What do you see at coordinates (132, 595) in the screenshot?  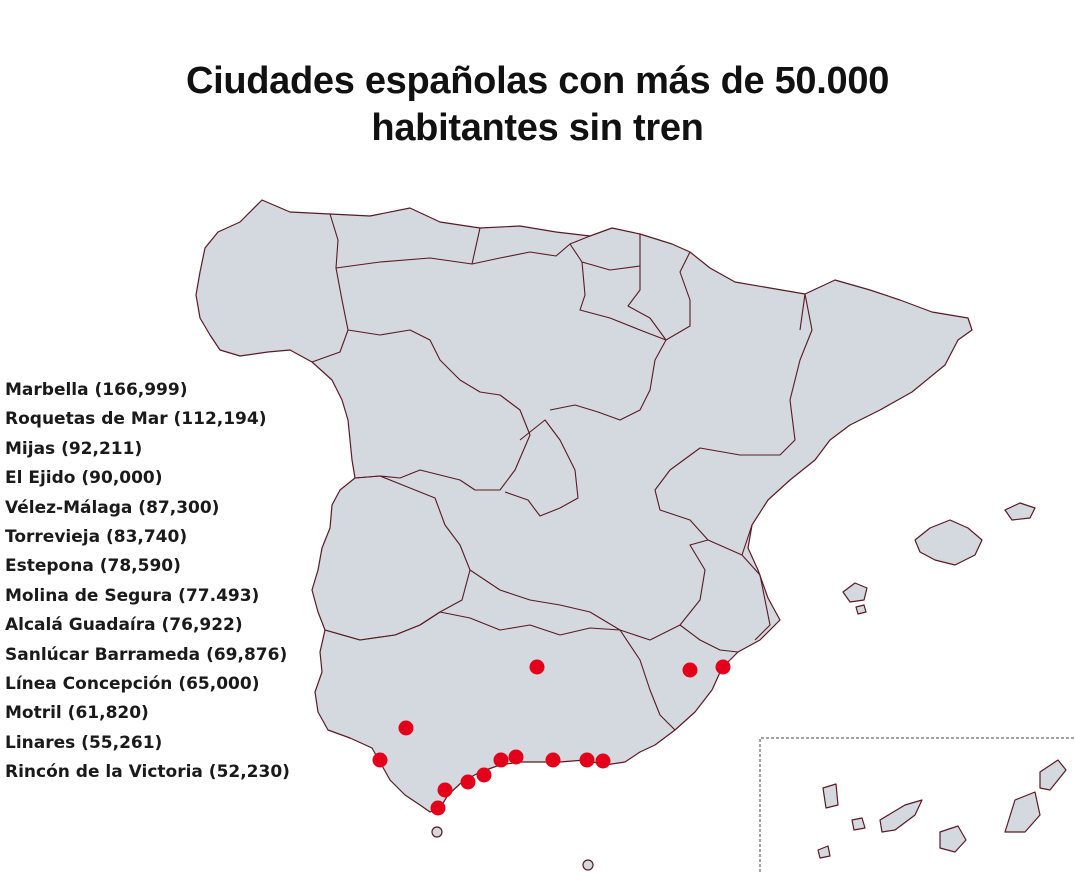 I see `city-list-item: Molina de Segura (77.493)` at bounding box center [132, 595].